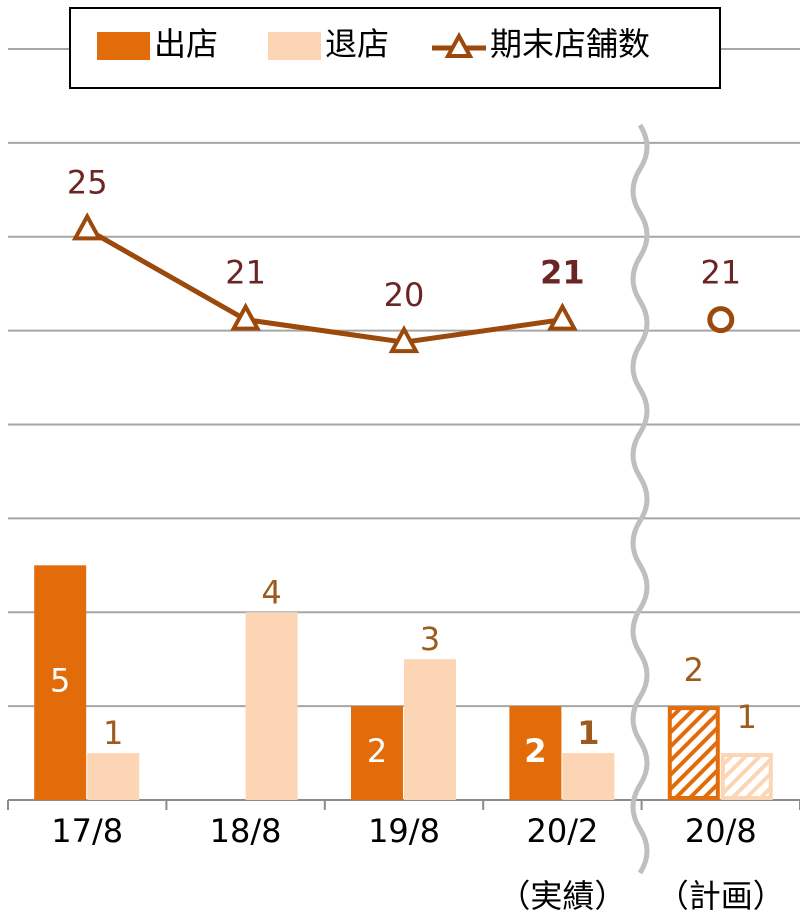 Image resolution: width=800 pixels, height=918 pixels. I want to click on data-label: 20, so click(404, 295).